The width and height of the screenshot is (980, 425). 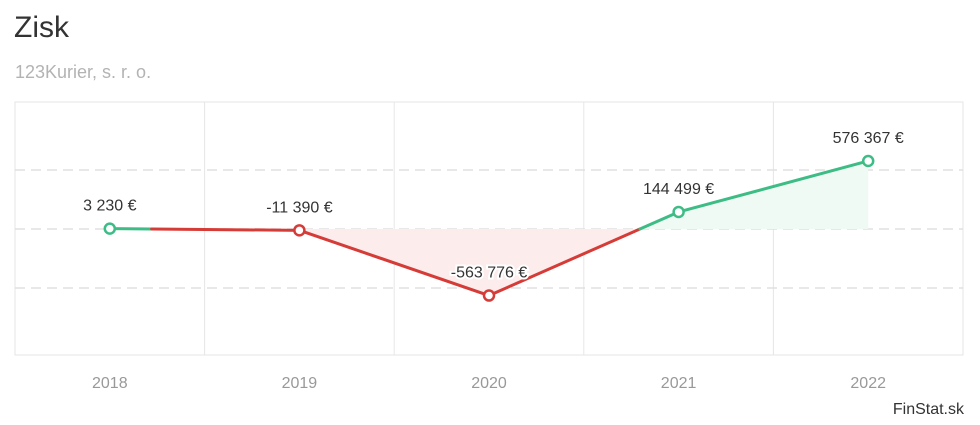 What do you see at coordinates (678, 189) in the screenshot?
I see `data-label-2021: 144 499 €` at bounding box center [678, 189].